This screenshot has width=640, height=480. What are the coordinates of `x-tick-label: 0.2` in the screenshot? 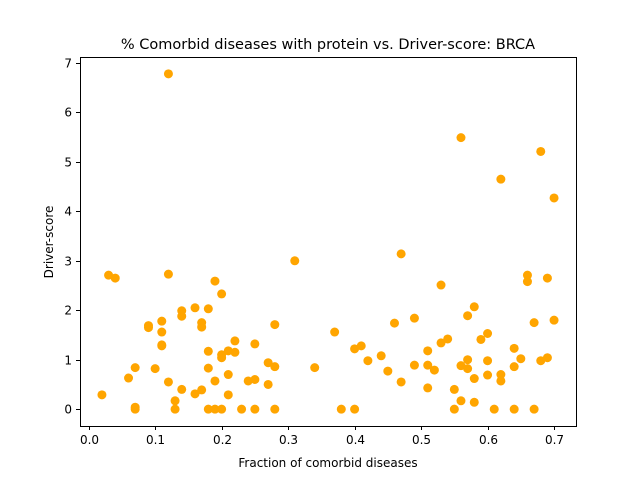 It's located at (222, 440).